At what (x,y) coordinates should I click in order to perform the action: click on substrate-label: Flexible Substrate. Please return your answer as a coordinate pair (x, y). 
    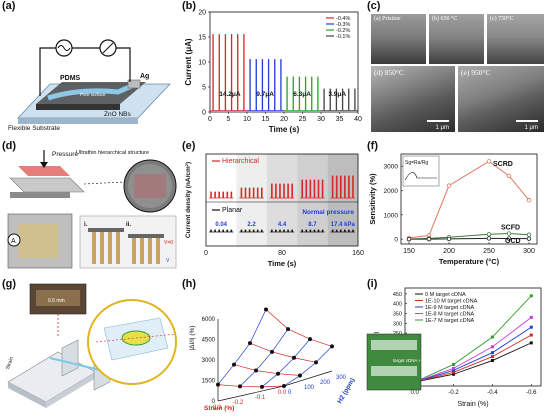
    Looking at the image, I should click on (34, 128).